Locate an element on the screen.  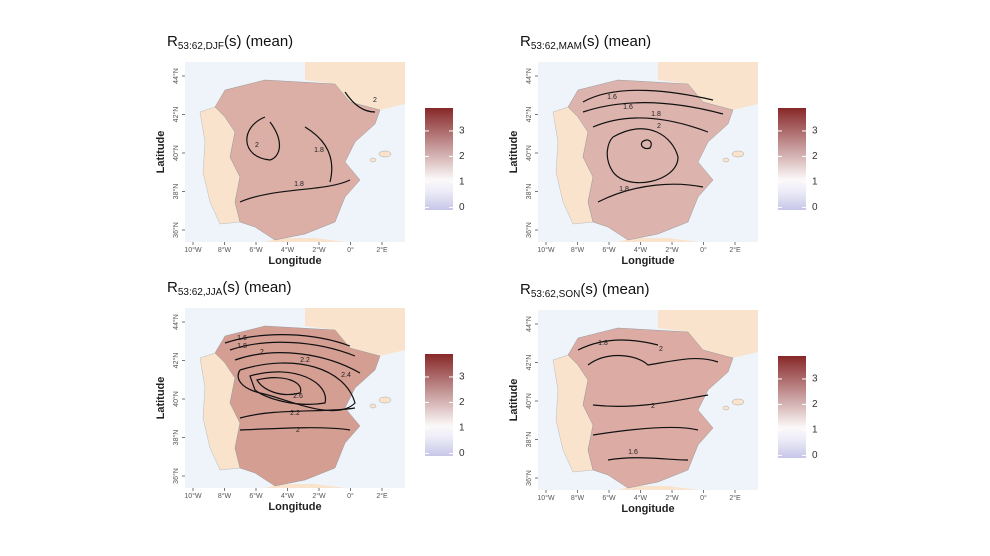
title-suffix: (s) (mean) is located at coordinates (616, 41).